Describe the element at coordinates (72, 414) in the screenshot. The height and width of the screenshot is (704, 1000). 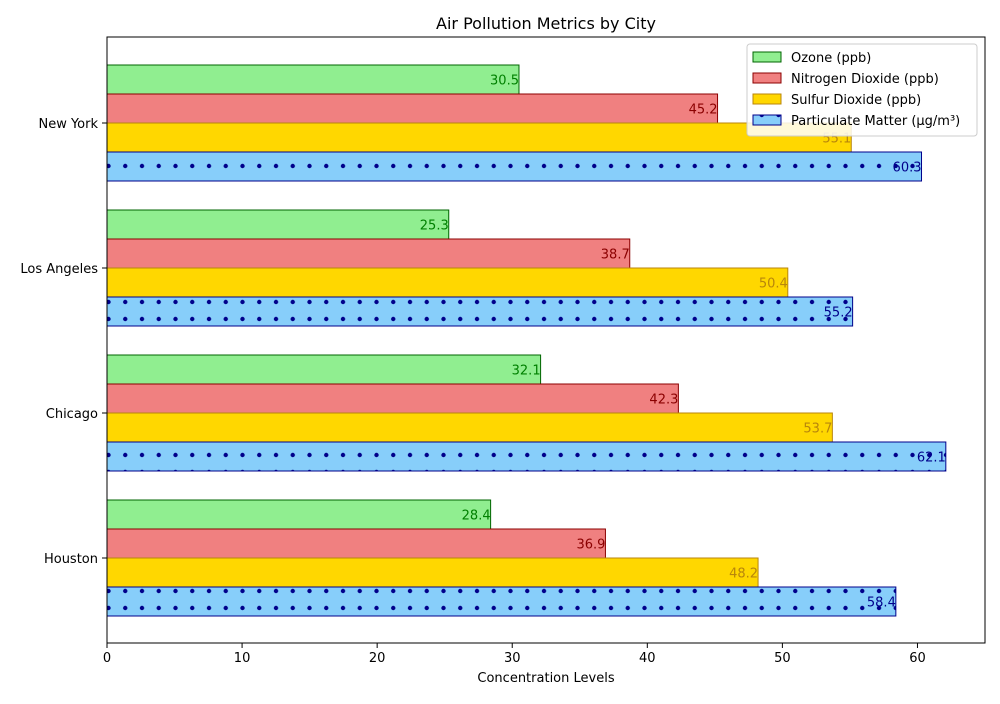
I see `y-tick-label-chicago: Chicago` at that location.